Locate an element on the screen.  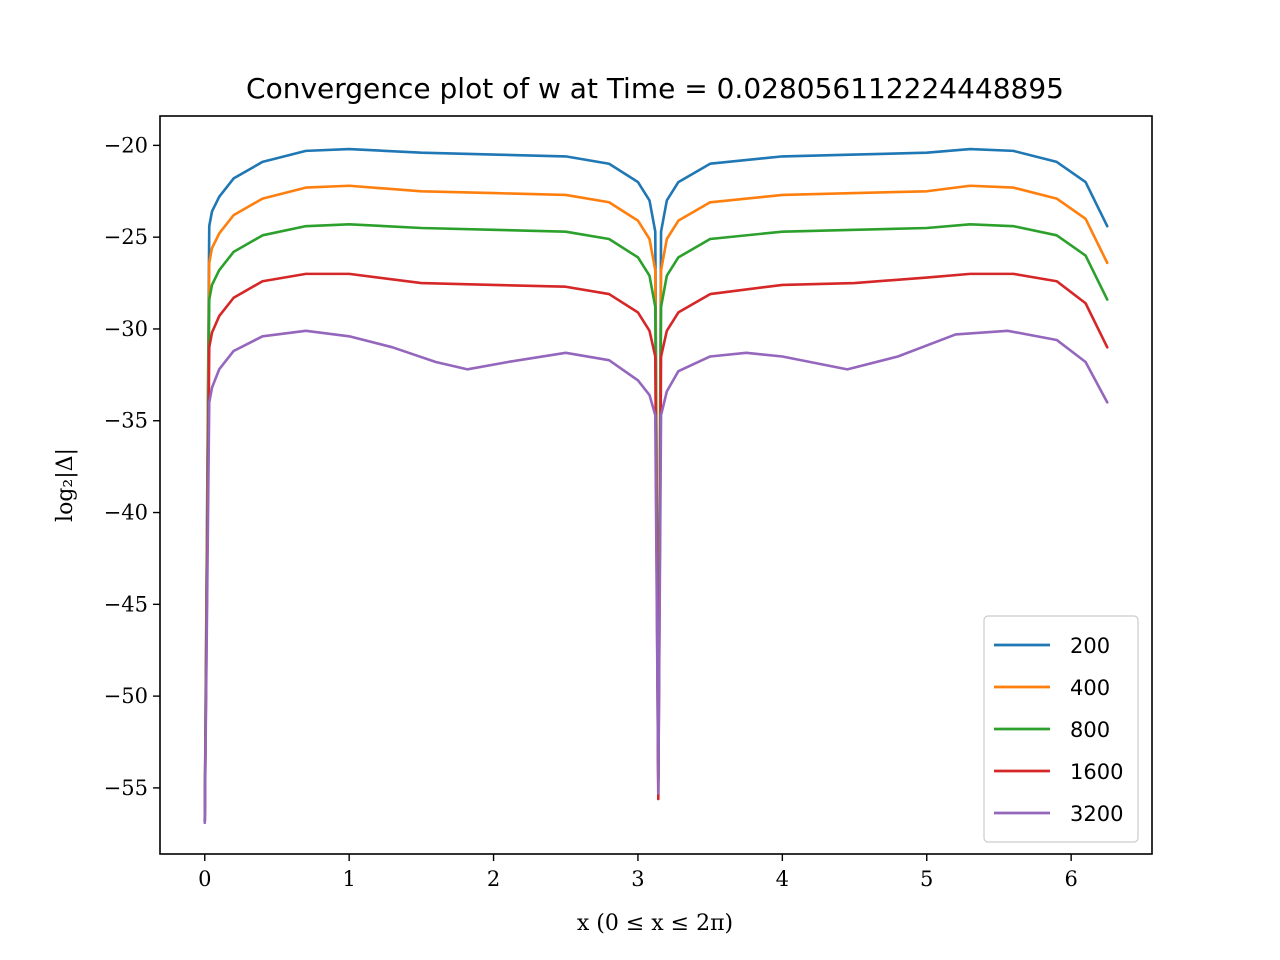
legend-label-3200: 3200 is located at coordinates (1096, 814).